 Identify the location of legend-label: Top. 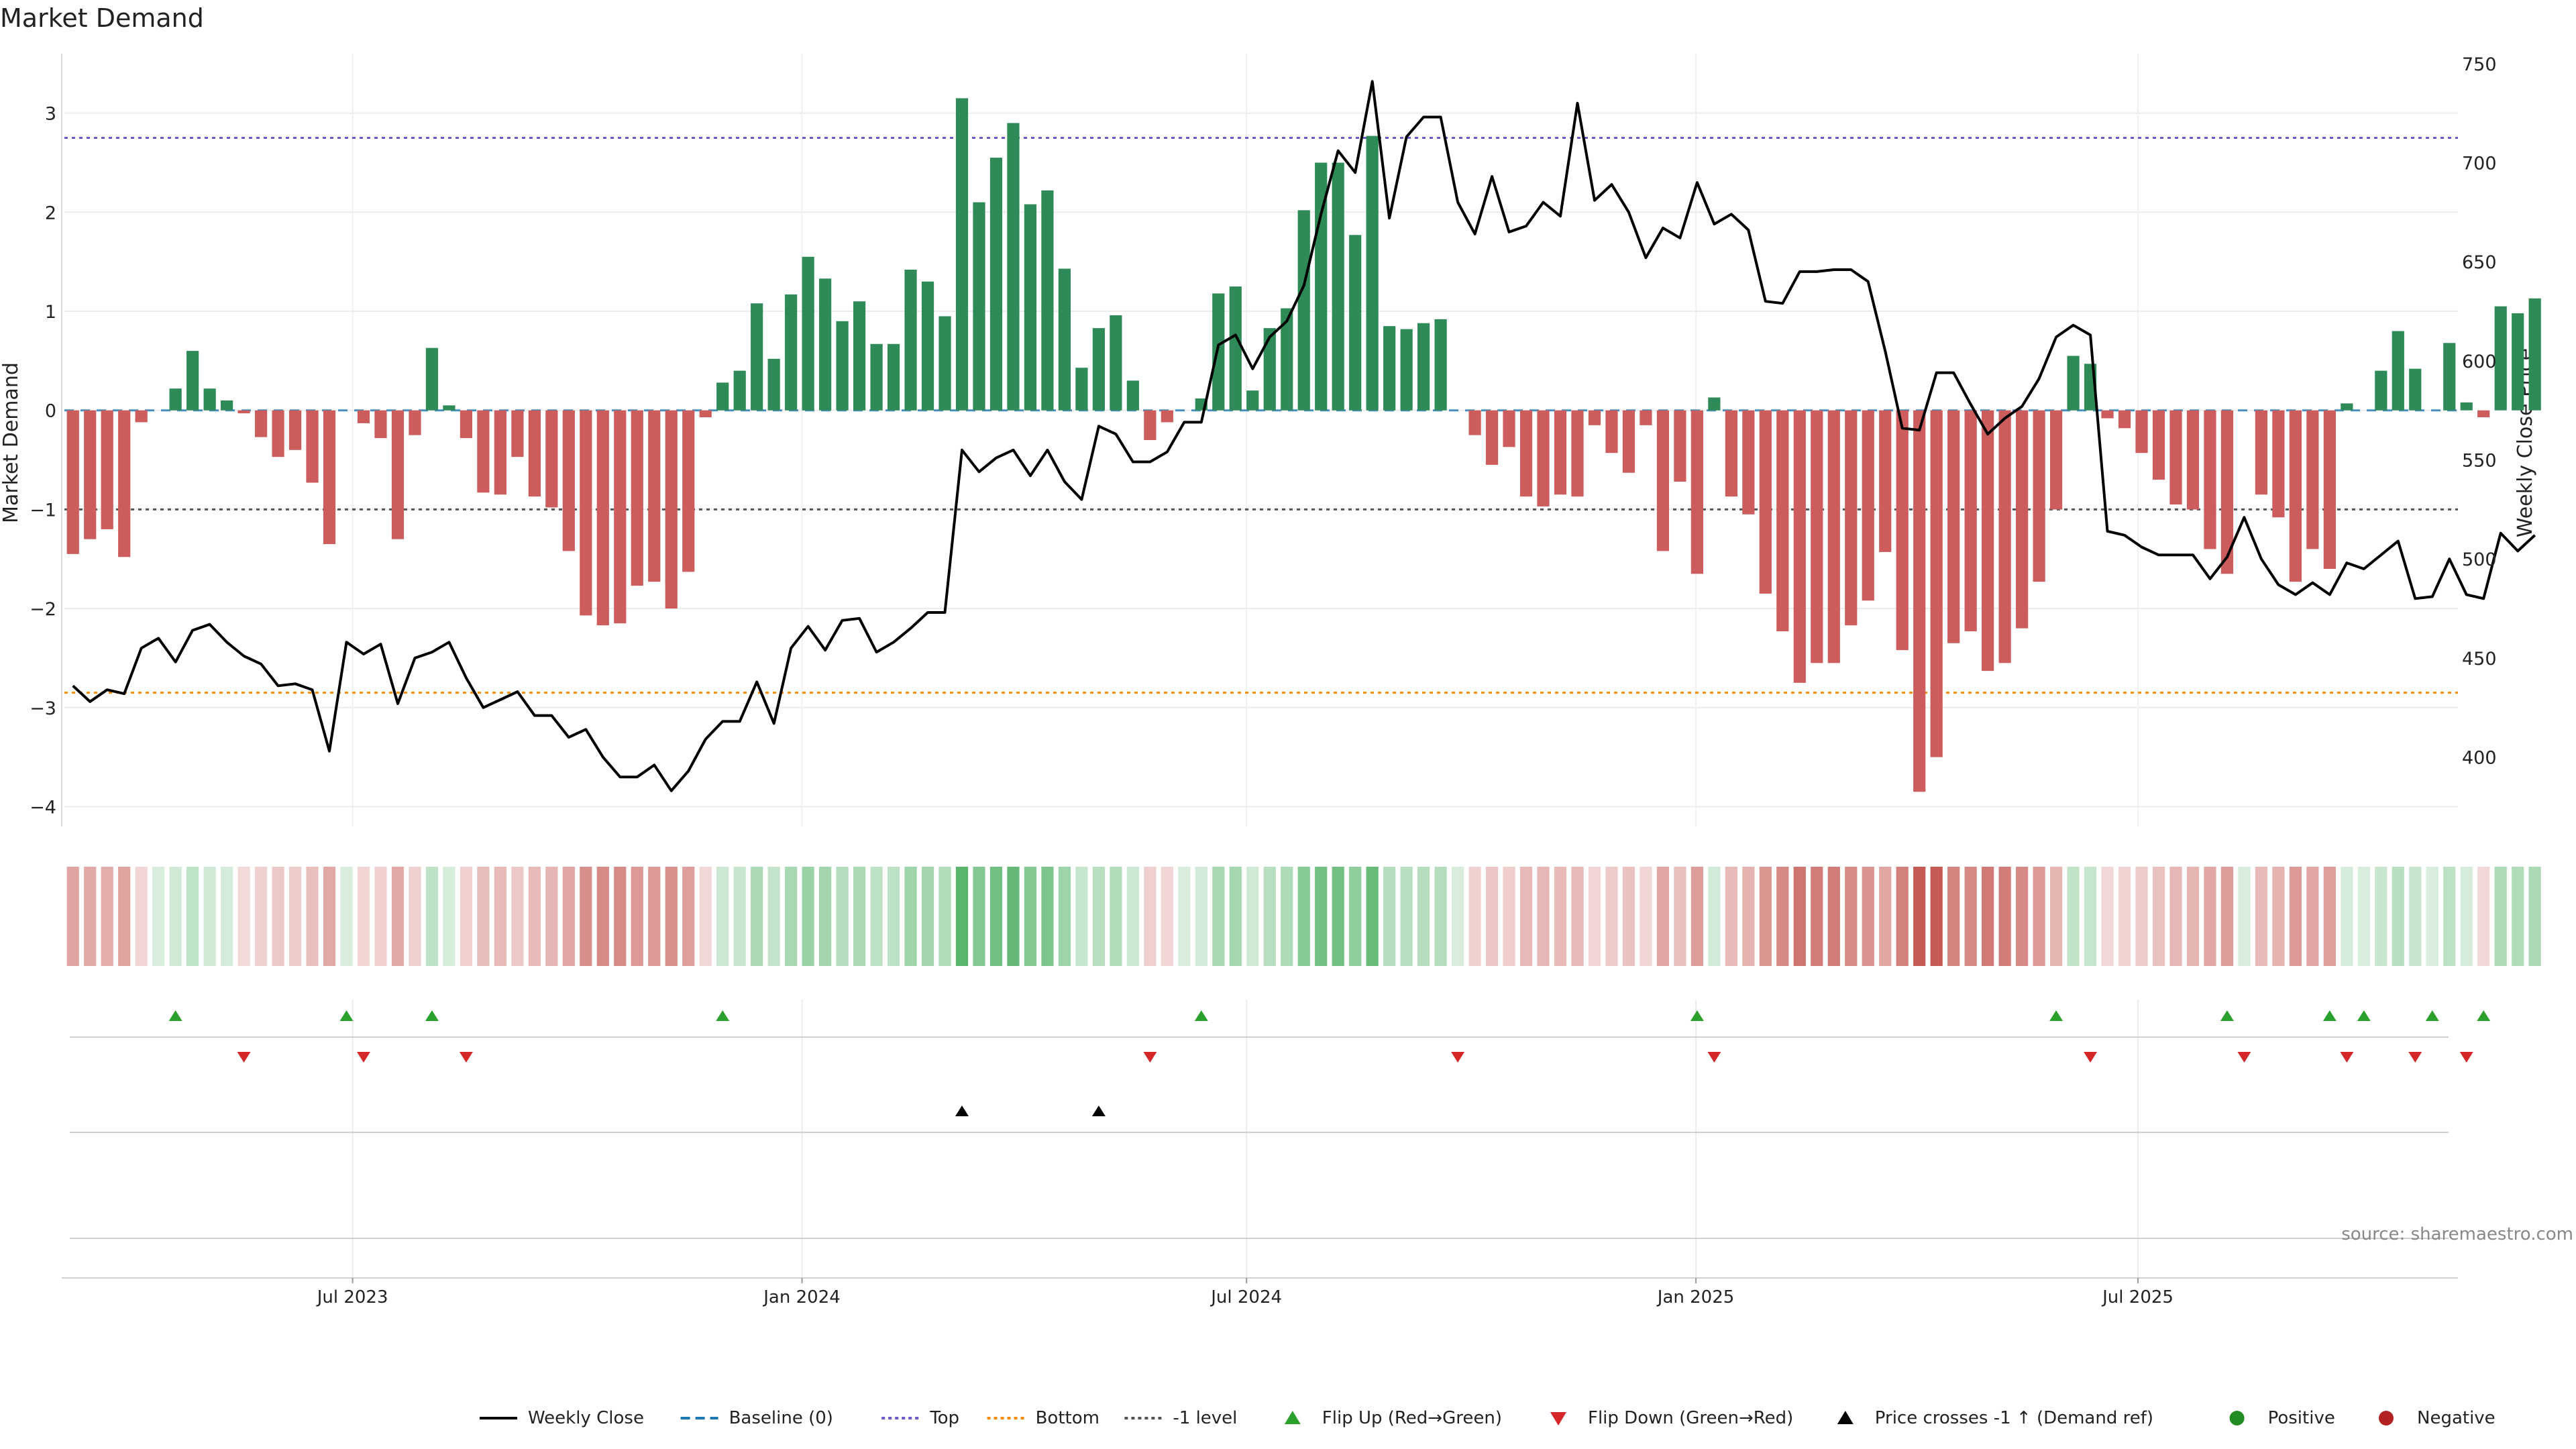
(944, 1418).